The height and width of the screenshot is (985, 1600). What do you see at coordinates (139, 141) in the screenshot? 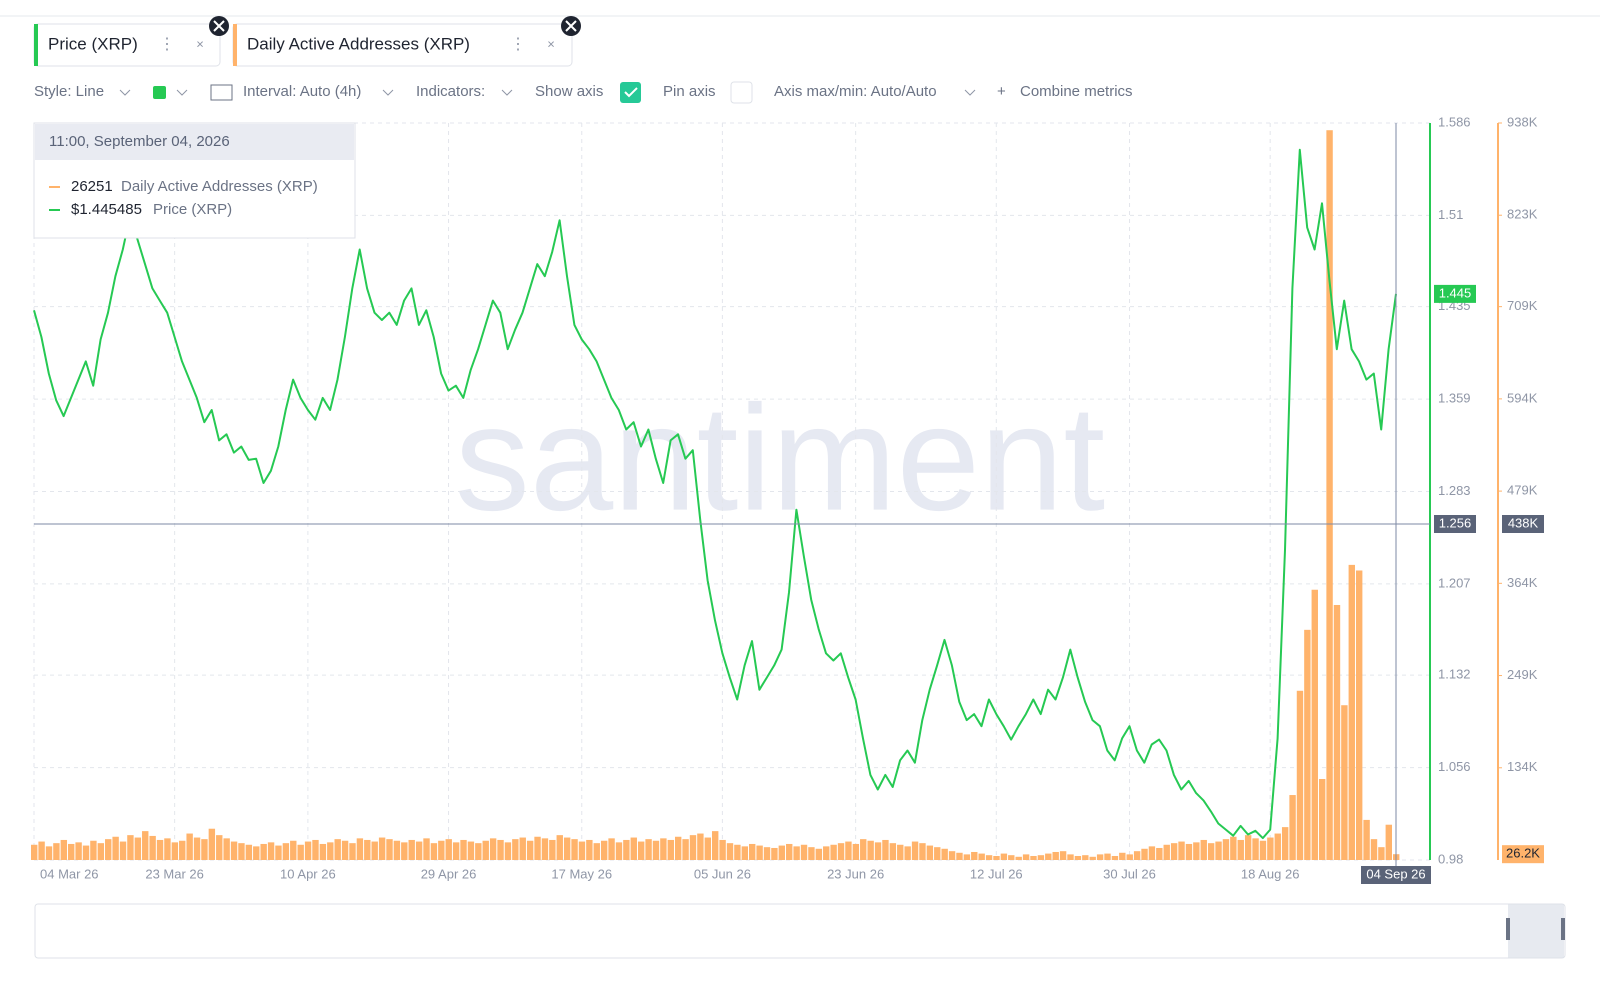
I see `tooltip-time: 11:00, September 04, 2026` at bounding box center [139, 141].